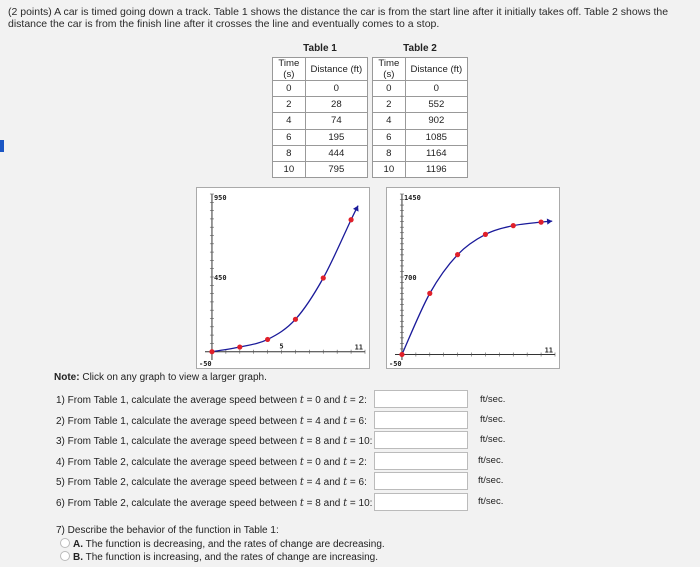  I want to click on table-cell: 1085, so click(436, 137).